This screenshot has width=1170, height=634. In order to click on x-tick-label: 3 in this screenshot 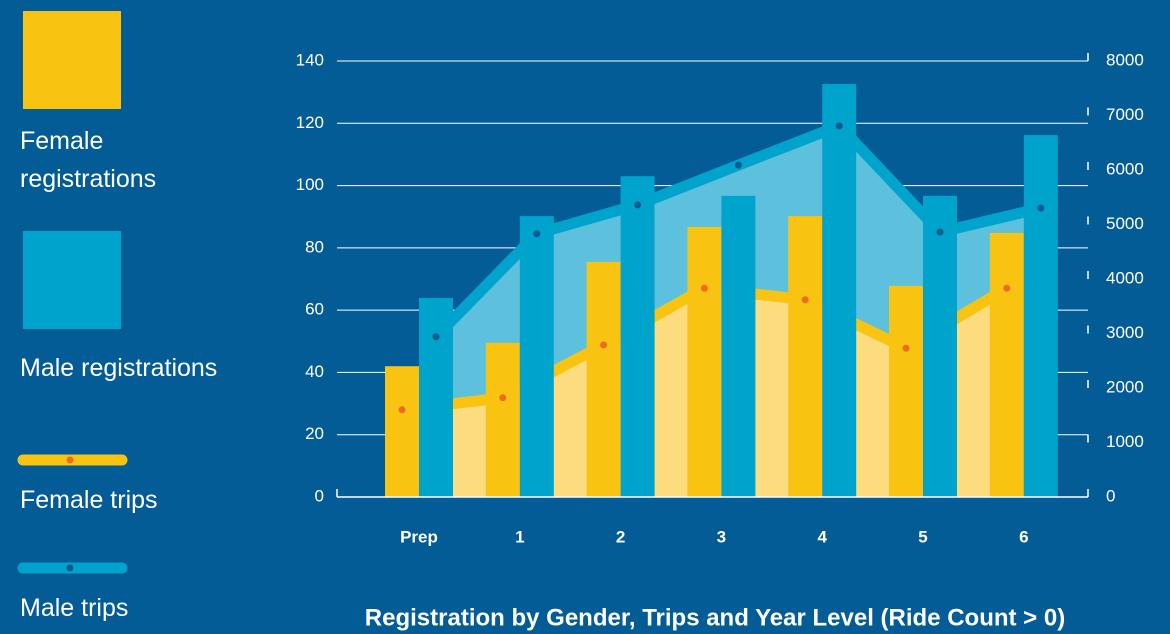, I will do `click(721, 536)`.